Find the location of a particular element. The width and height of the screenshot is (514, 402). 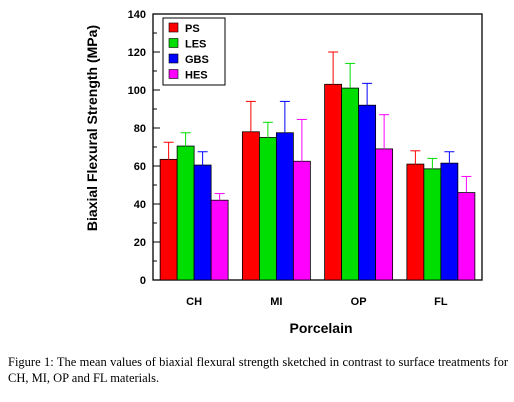

y-tick-label: 120 is located at coordinates (137, 53).